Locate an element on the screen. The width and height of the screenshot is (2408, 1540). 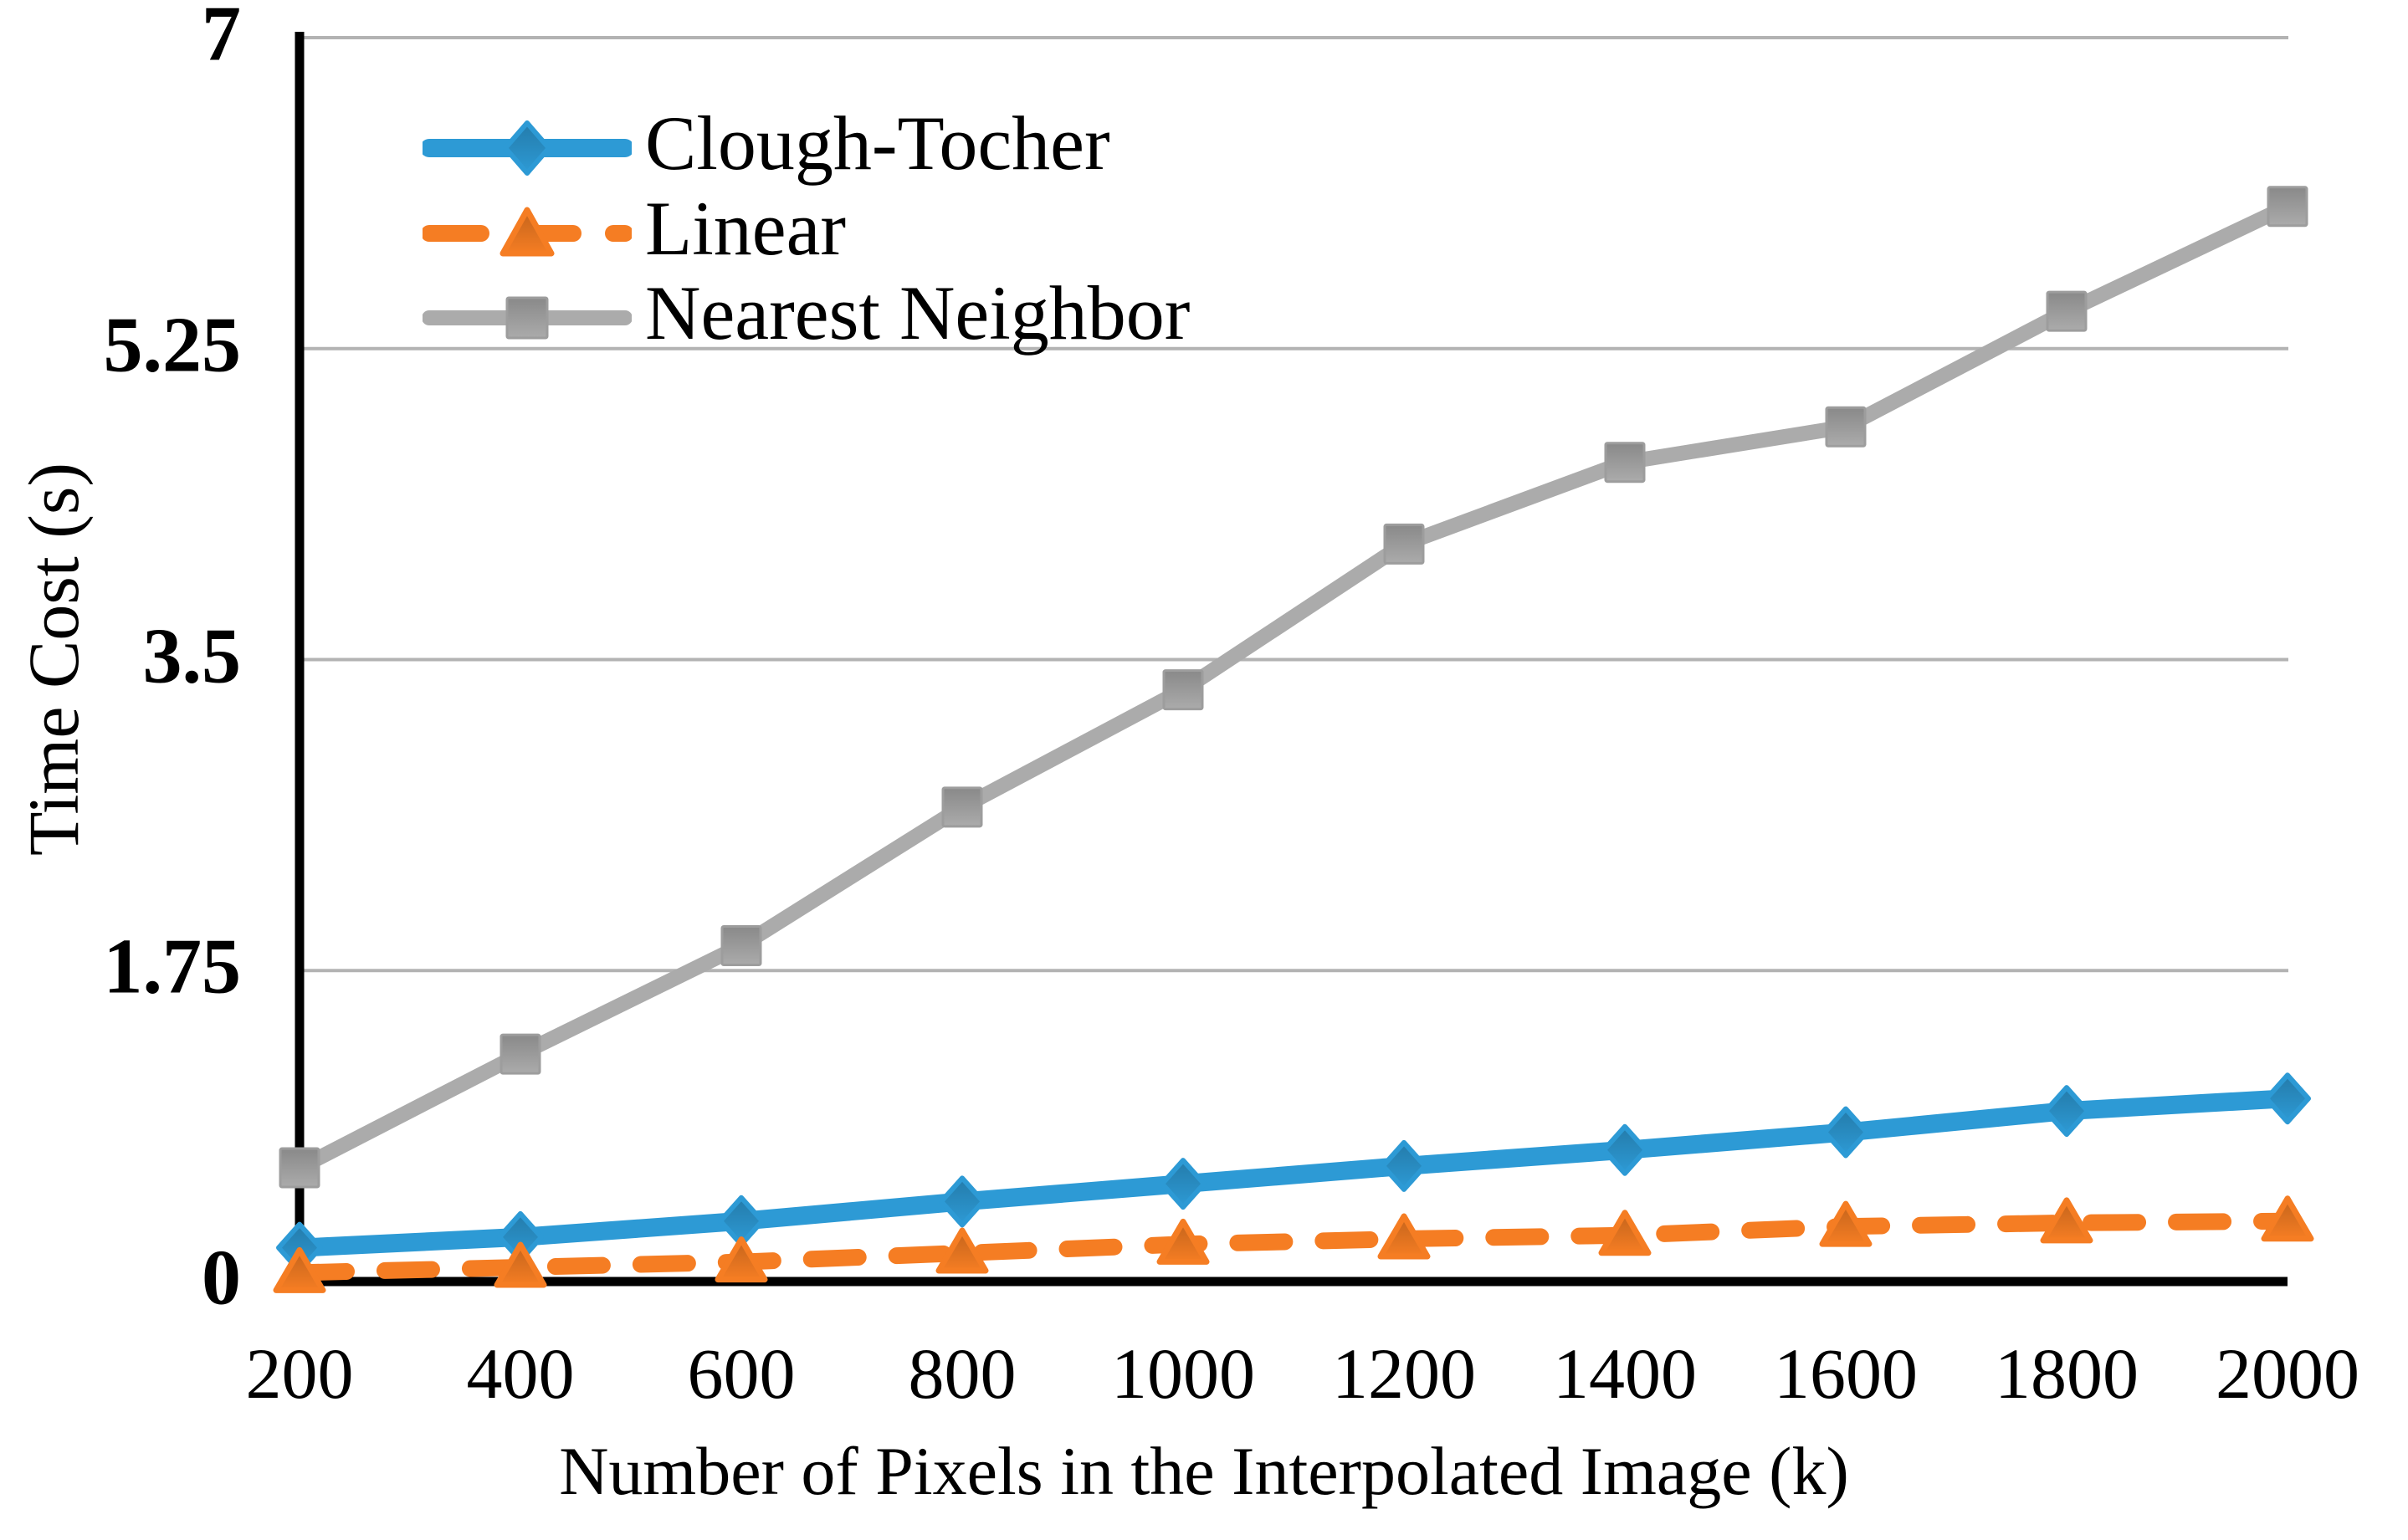
legend-swatch-nearest-neighbor is located at coordinates (527, 318).